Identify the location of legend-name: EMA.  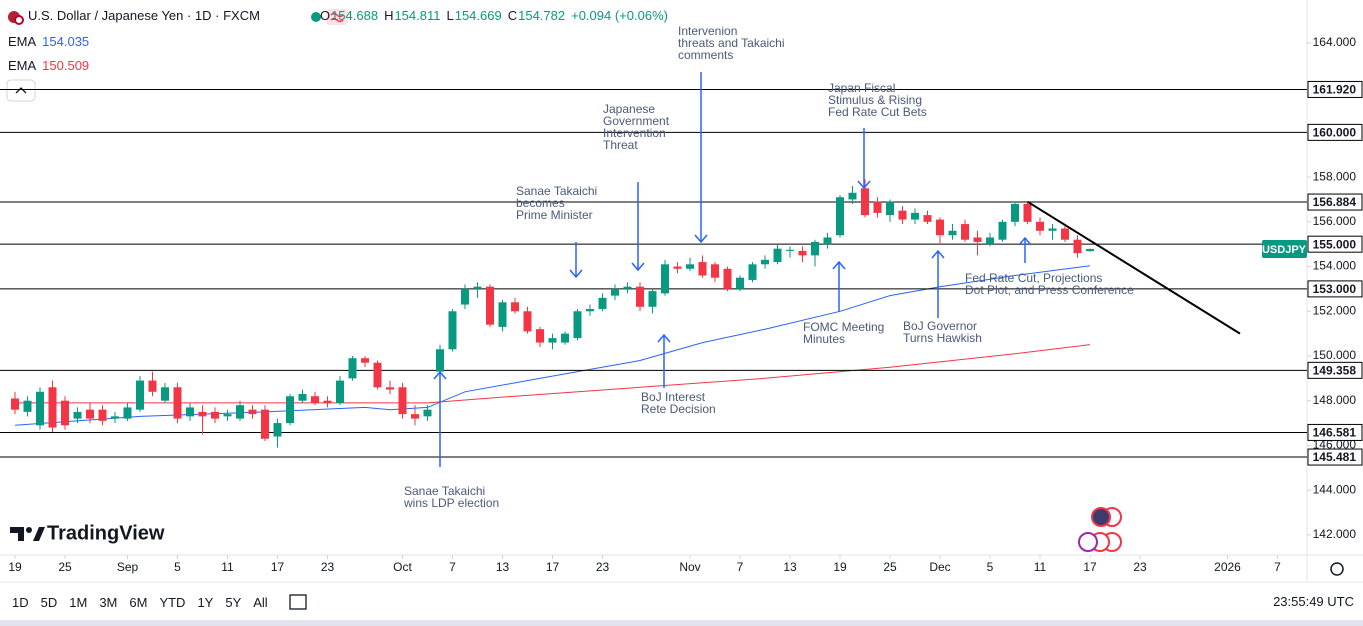
(22, 65).